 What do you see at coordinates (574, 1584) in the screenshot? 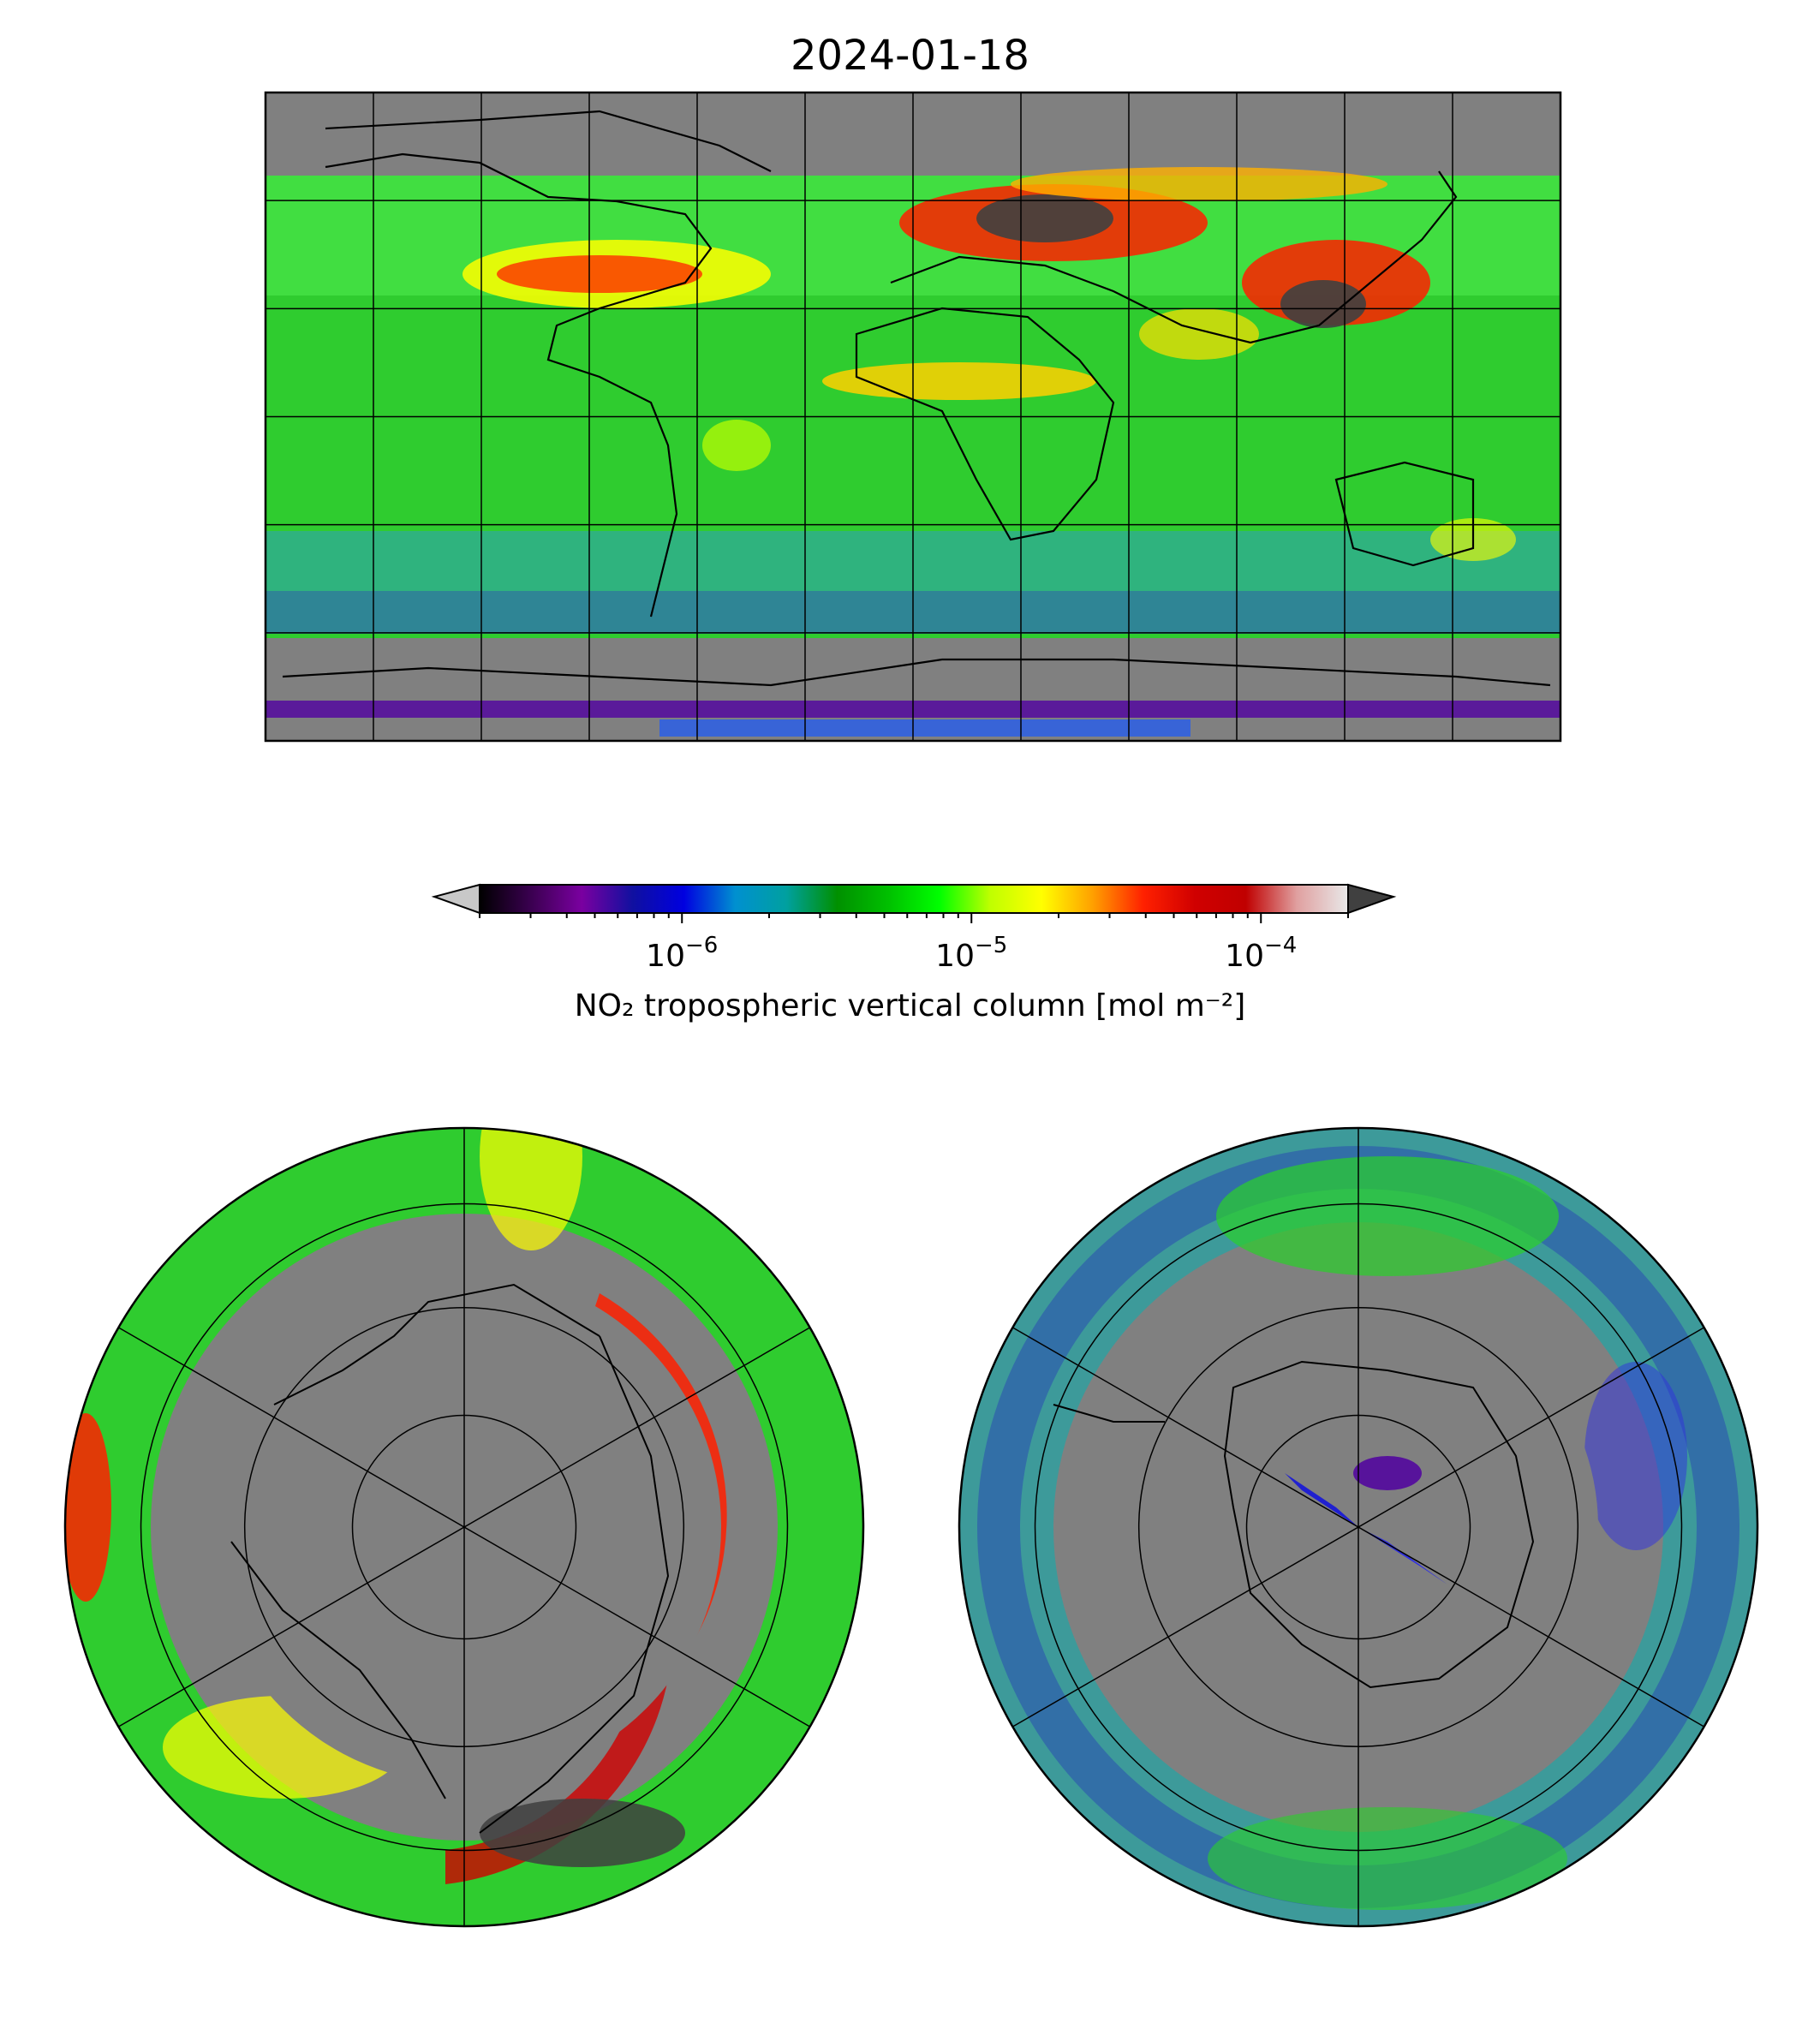
I see `north-coast-eurasia` at bounding box center [574, 1584].